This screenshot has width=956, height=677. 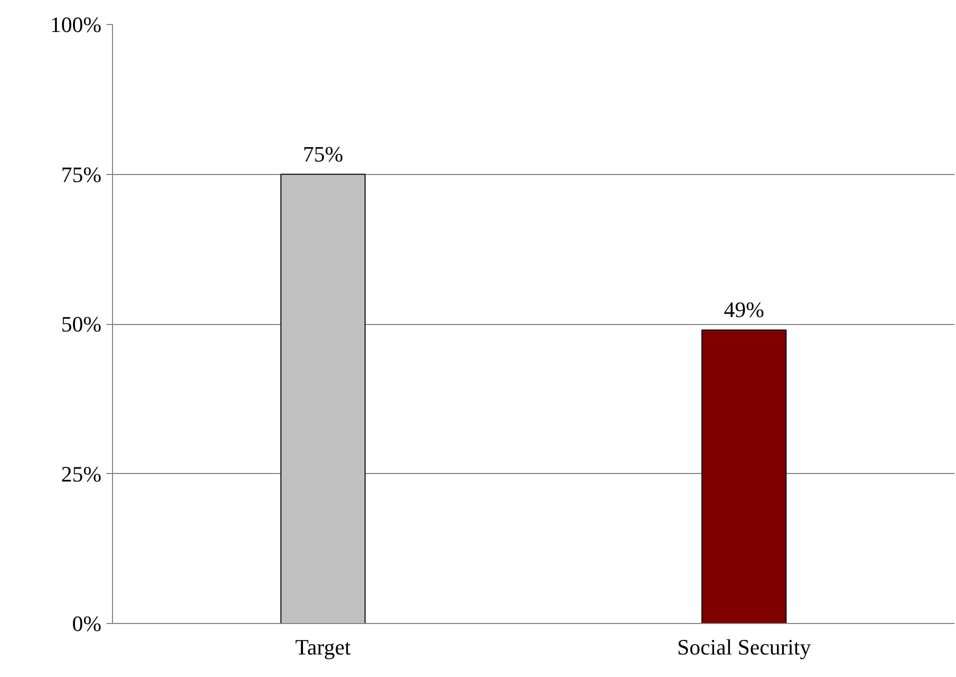 What do you see at coordinates (81, 473) in the screenshot?
I see `y-tick-label: 25%` at bounding box center [81, 473].